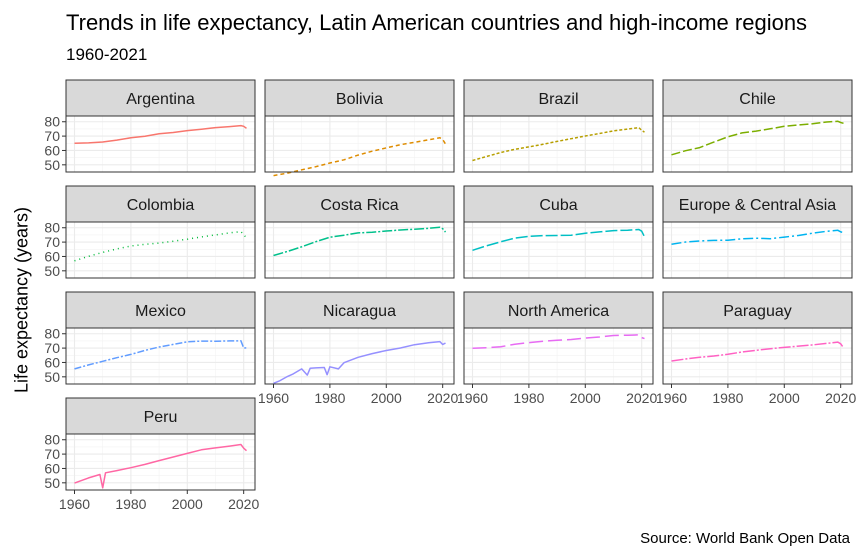  Describe the element at coordinates (559, 240) in the screenshot. I see `series-line-cuba` at that location.